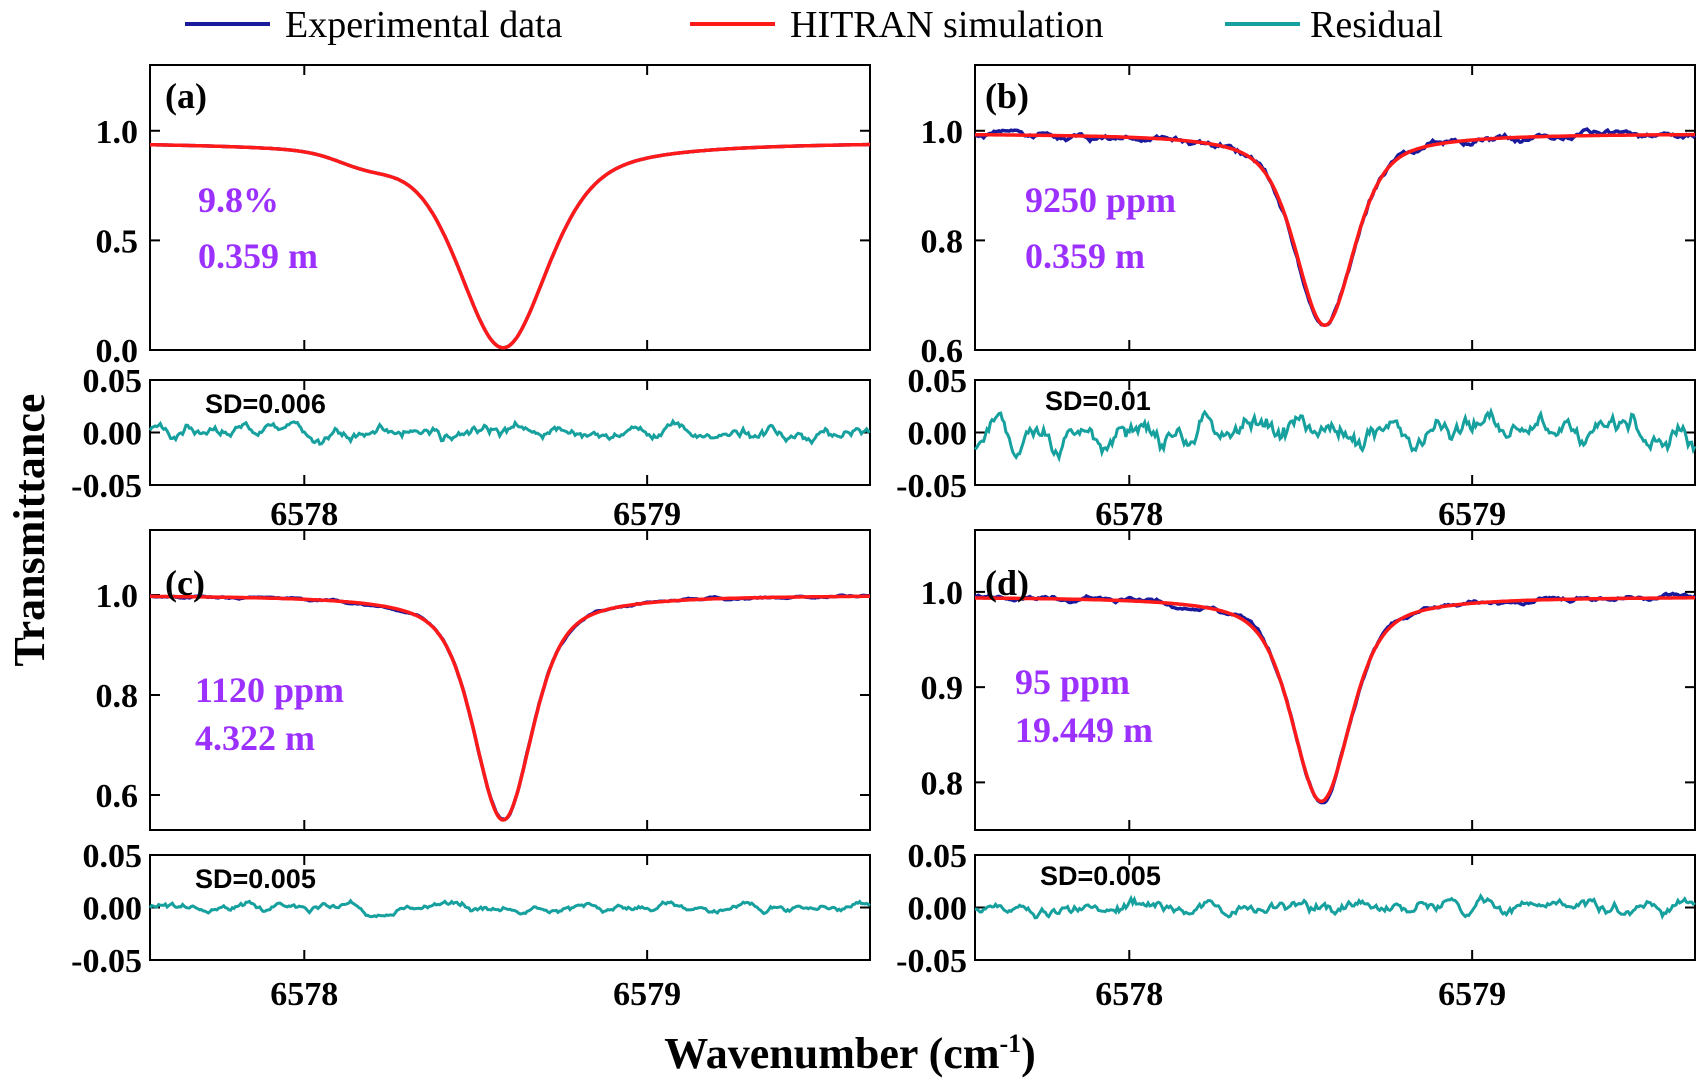 The height and width of the screenshot is (1084, 1700). Describe the element at coordinates (946, 25) in the screenshot. I see `legend-label-hitran: HITRAN simulation` at that location.